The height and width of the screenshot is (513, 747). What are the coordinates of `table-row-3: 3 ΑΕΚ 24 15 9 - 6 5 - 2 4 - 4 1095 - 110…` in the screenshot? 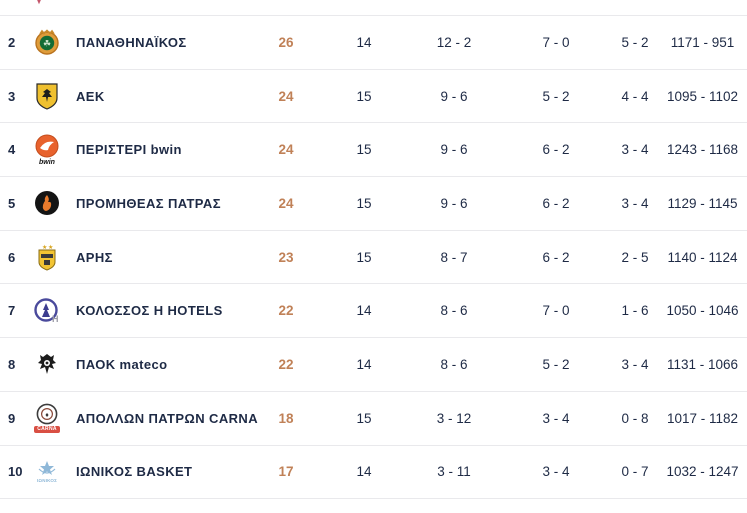 It's located at (373, 96).